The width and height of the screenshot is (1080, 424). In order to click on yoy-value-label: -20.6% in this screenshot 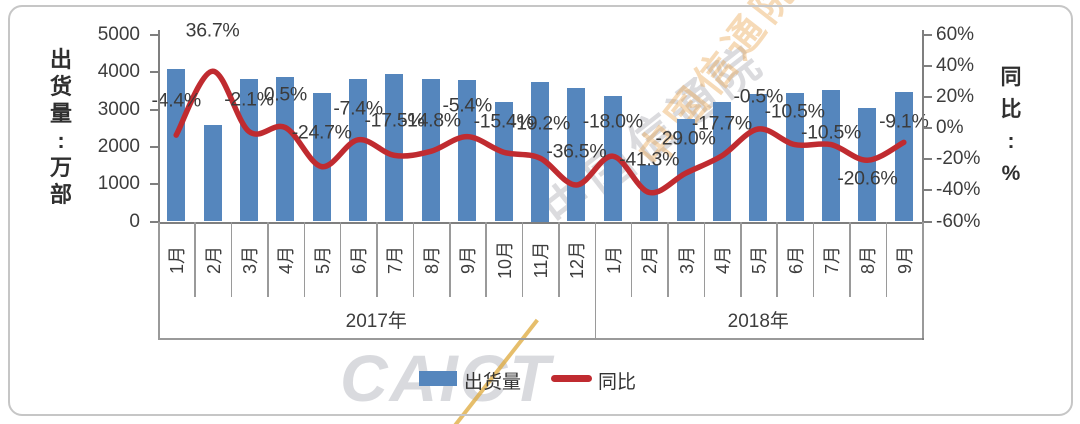, I will do `click(867, 178)`.